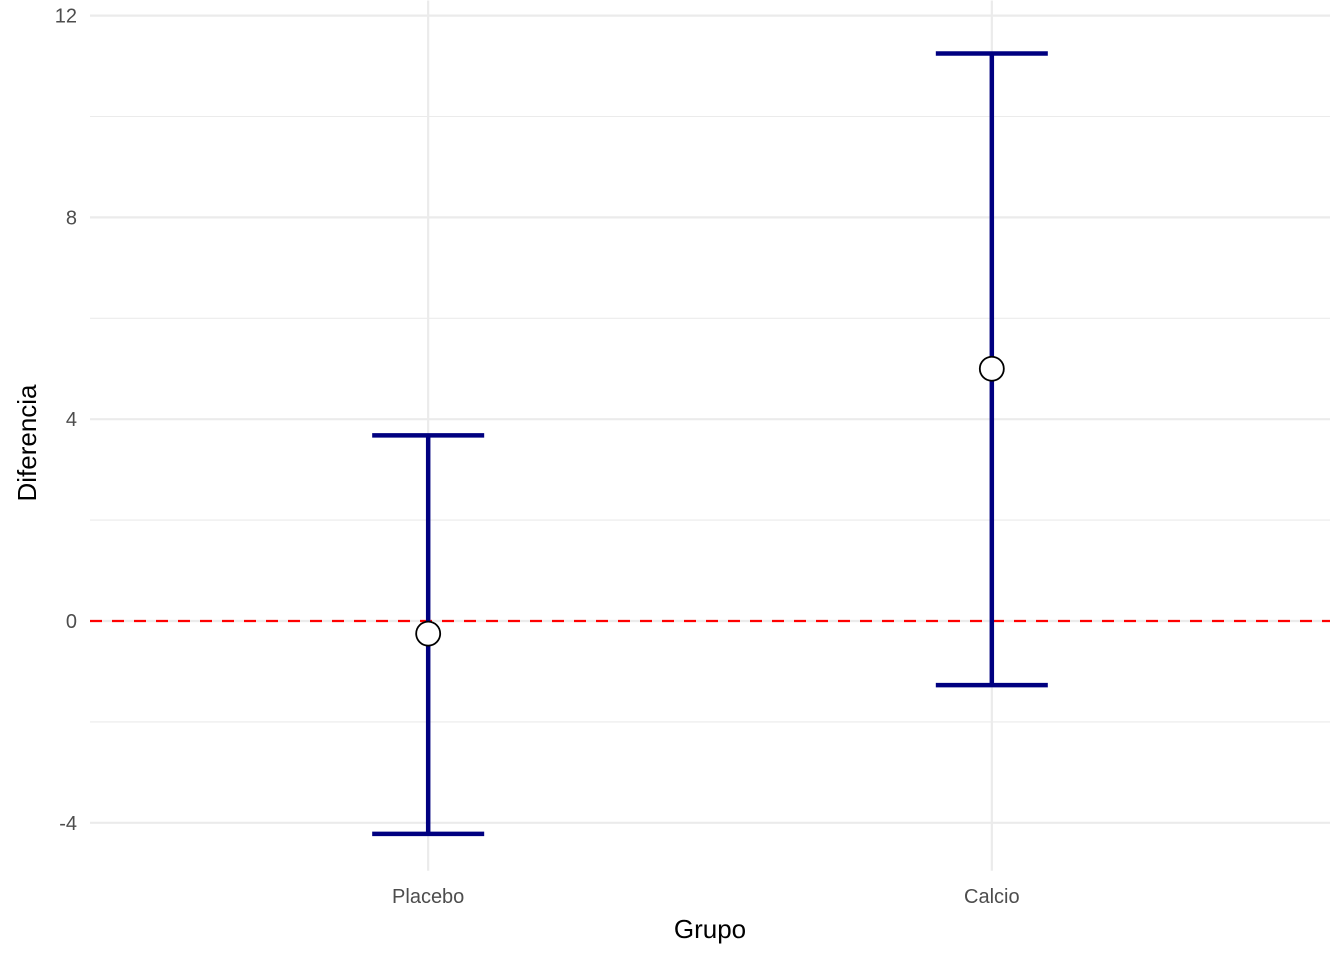  What do you see at coordinates (71, 218) in the screenshot?
I see `y-tick-label: 8` at bounding box center [71, 218].